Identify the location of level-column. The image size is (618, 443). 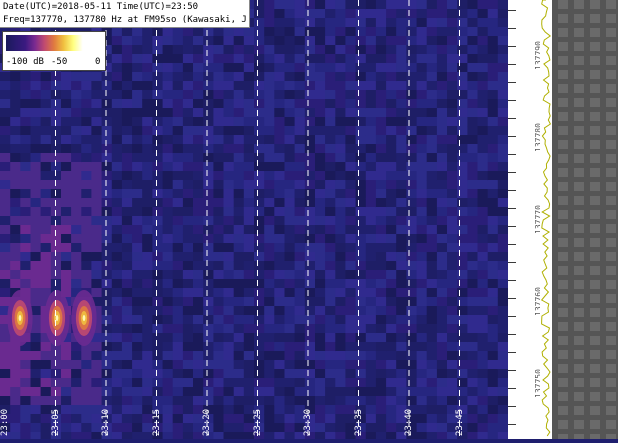
(579, 219).